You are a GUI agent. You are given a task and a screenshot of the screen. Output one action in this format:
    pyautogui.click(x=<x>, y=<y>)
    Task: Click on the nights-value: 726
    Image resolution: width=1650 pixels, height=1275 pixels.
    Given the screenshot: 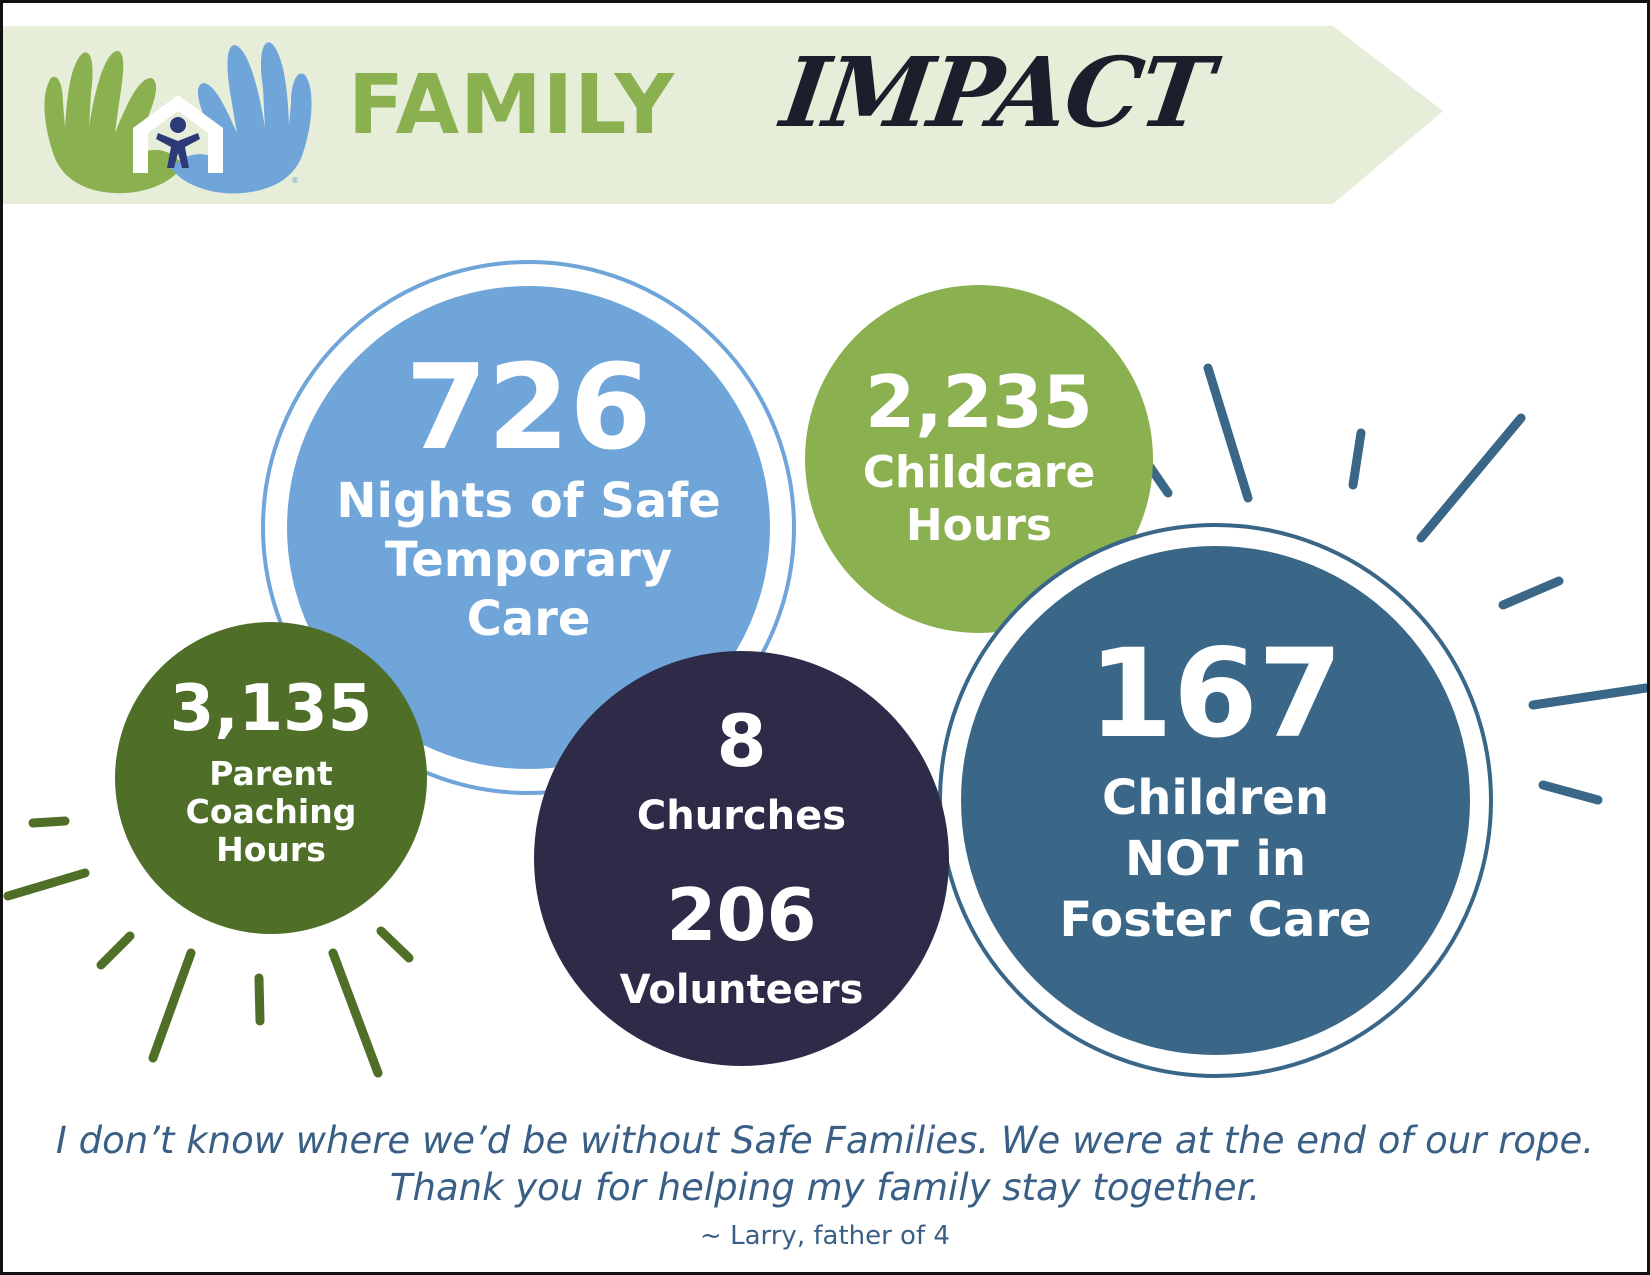 What is the action you would take?
    pyautogui.click(x=528, y=406)
    